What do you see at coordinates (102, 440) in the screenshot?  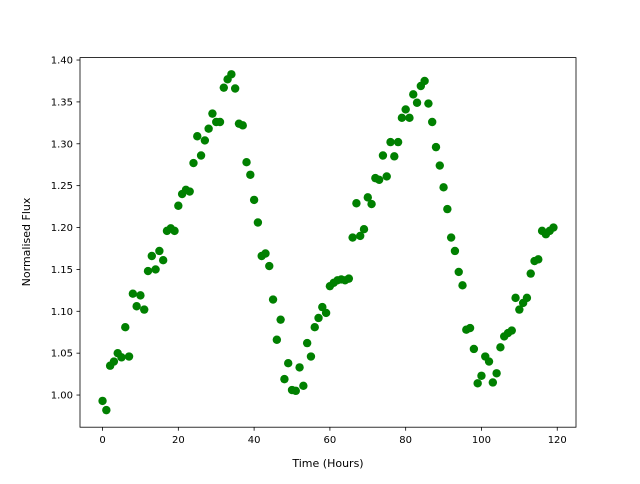 I see `x-tick-label: 0` at bounding box center [102, 440].